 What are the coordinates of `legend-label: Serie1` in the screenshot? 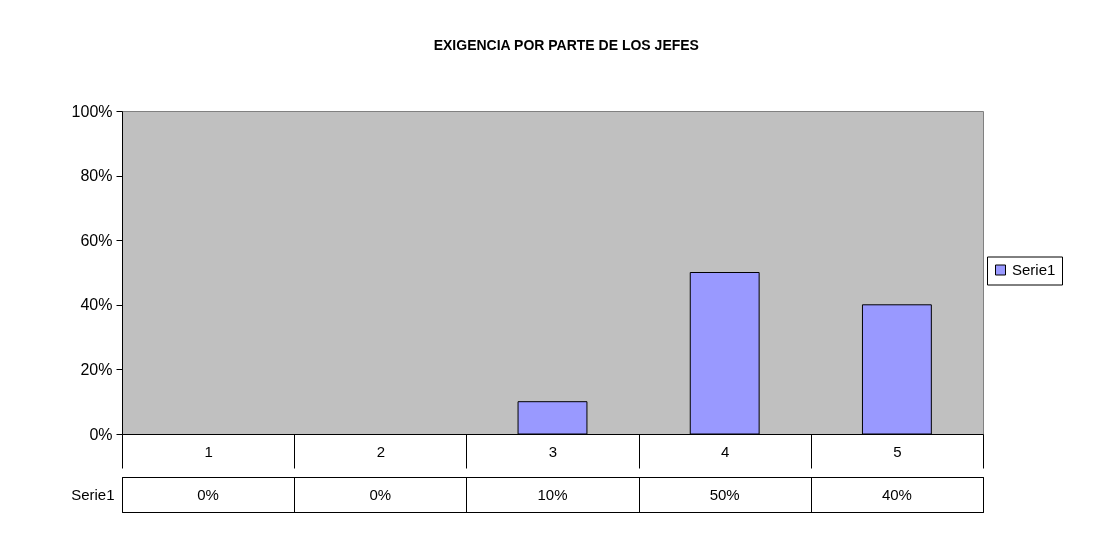 It's located at (1034, 269).